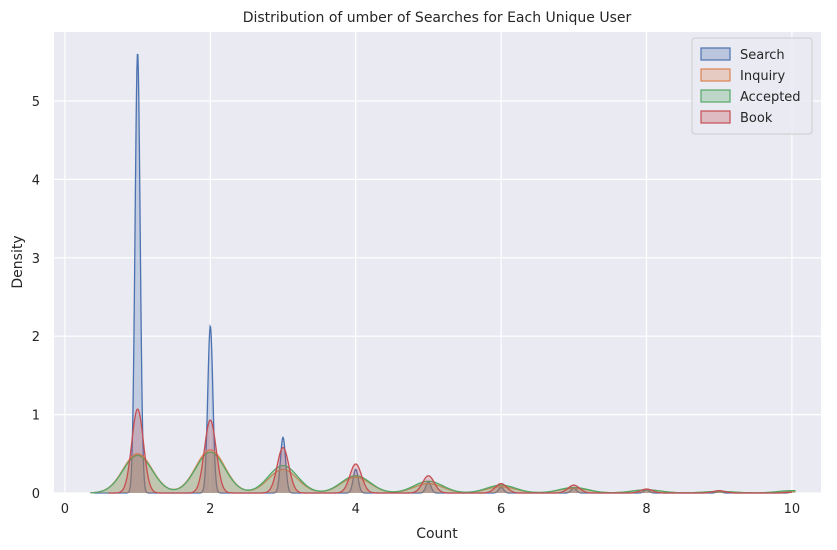 This screenshot has height=550, width=837. I want to click on legend-label-inquiry: Inquiry, so click(763, 76).